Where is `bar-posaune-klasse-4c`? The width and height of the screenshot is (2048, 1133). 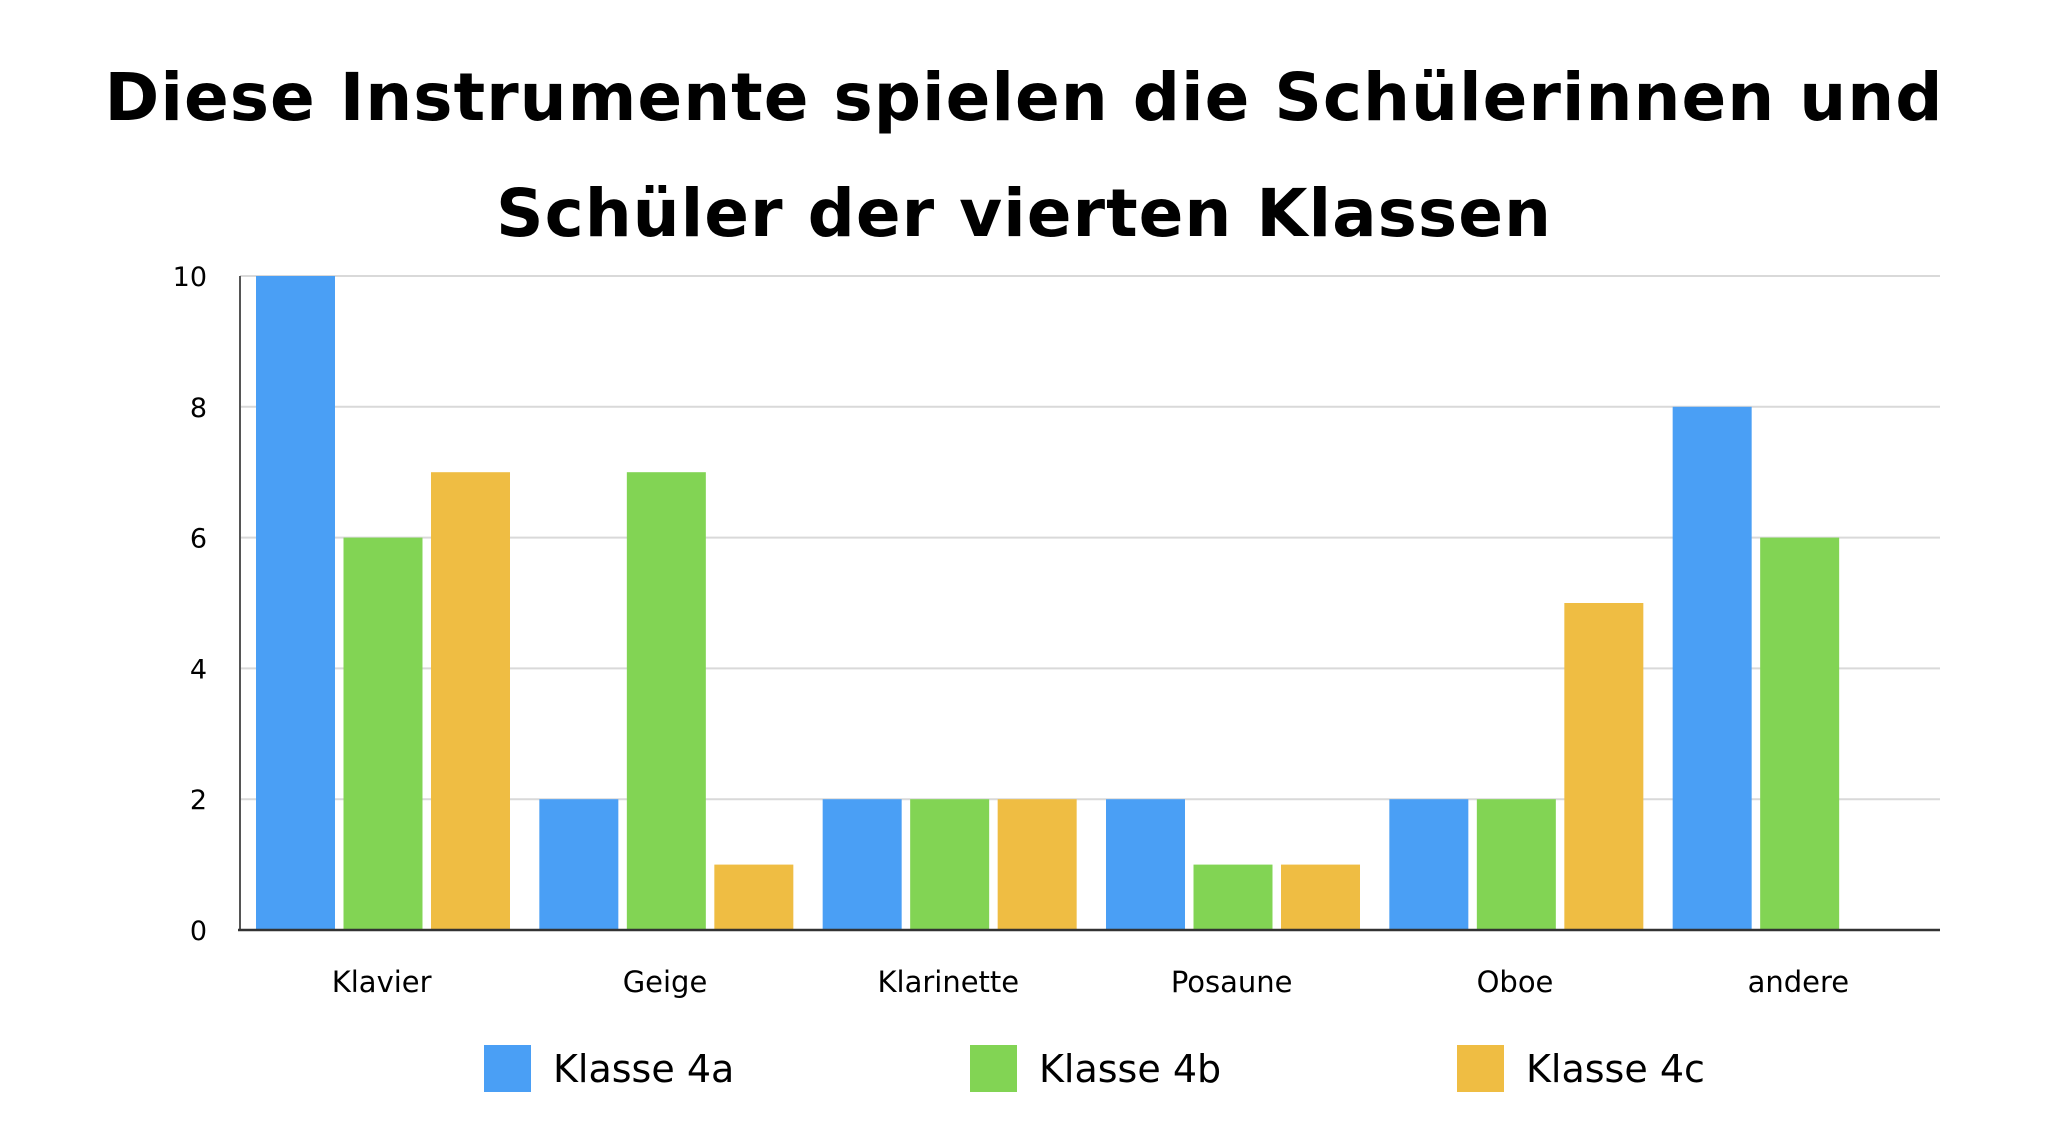
bar-posaune-klasse-4c is located at coordinates (1320, 897).